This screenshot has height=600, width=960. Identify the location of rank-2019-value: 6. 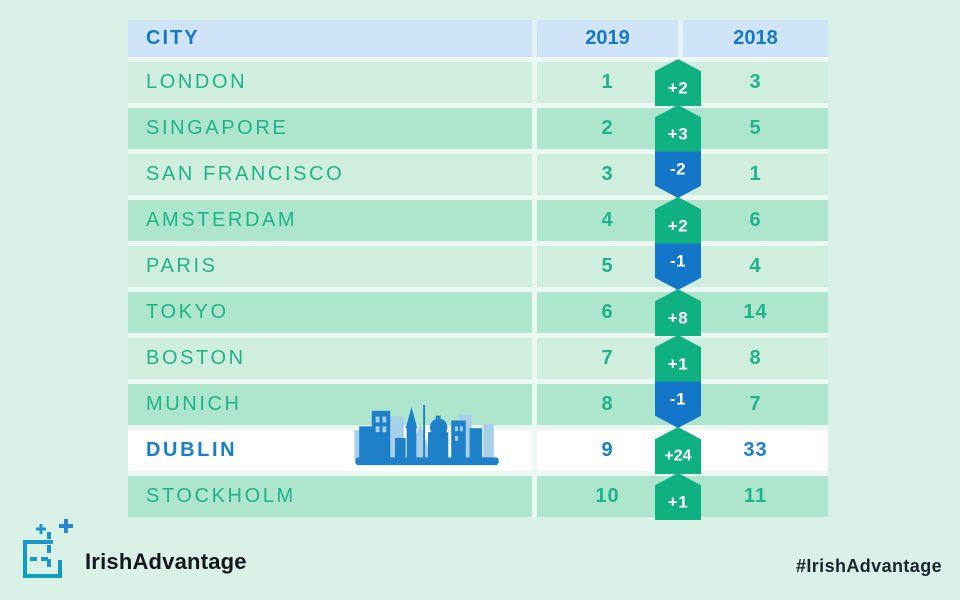
(607, 312).